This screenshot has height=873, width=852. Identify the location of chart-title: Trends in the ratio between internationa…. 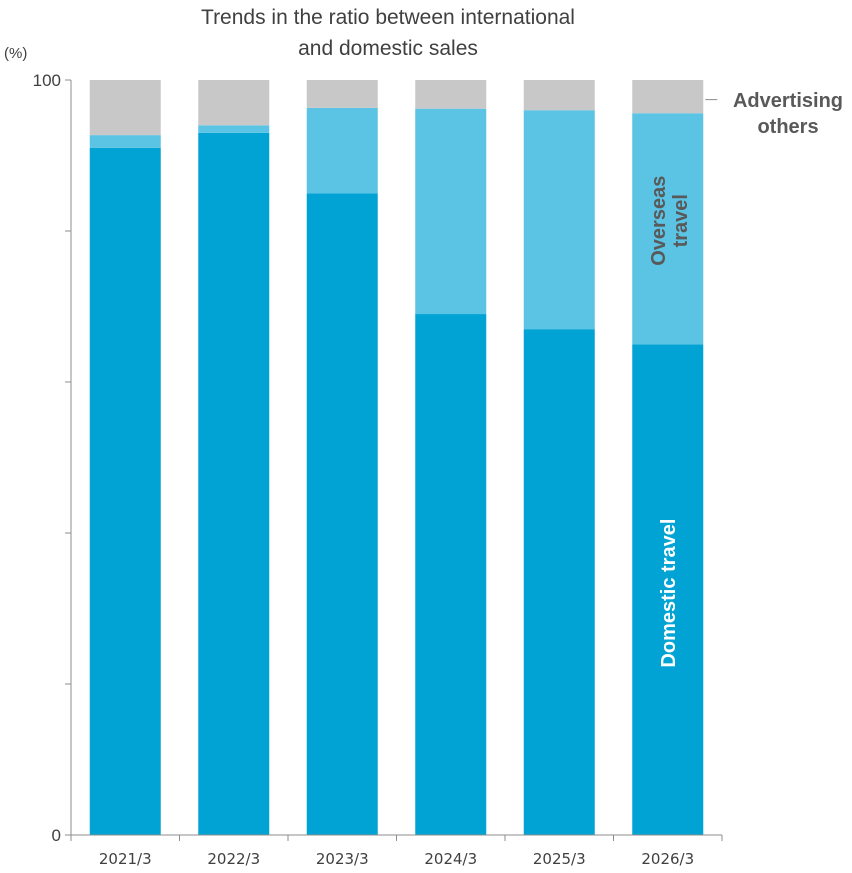
(388, 33).